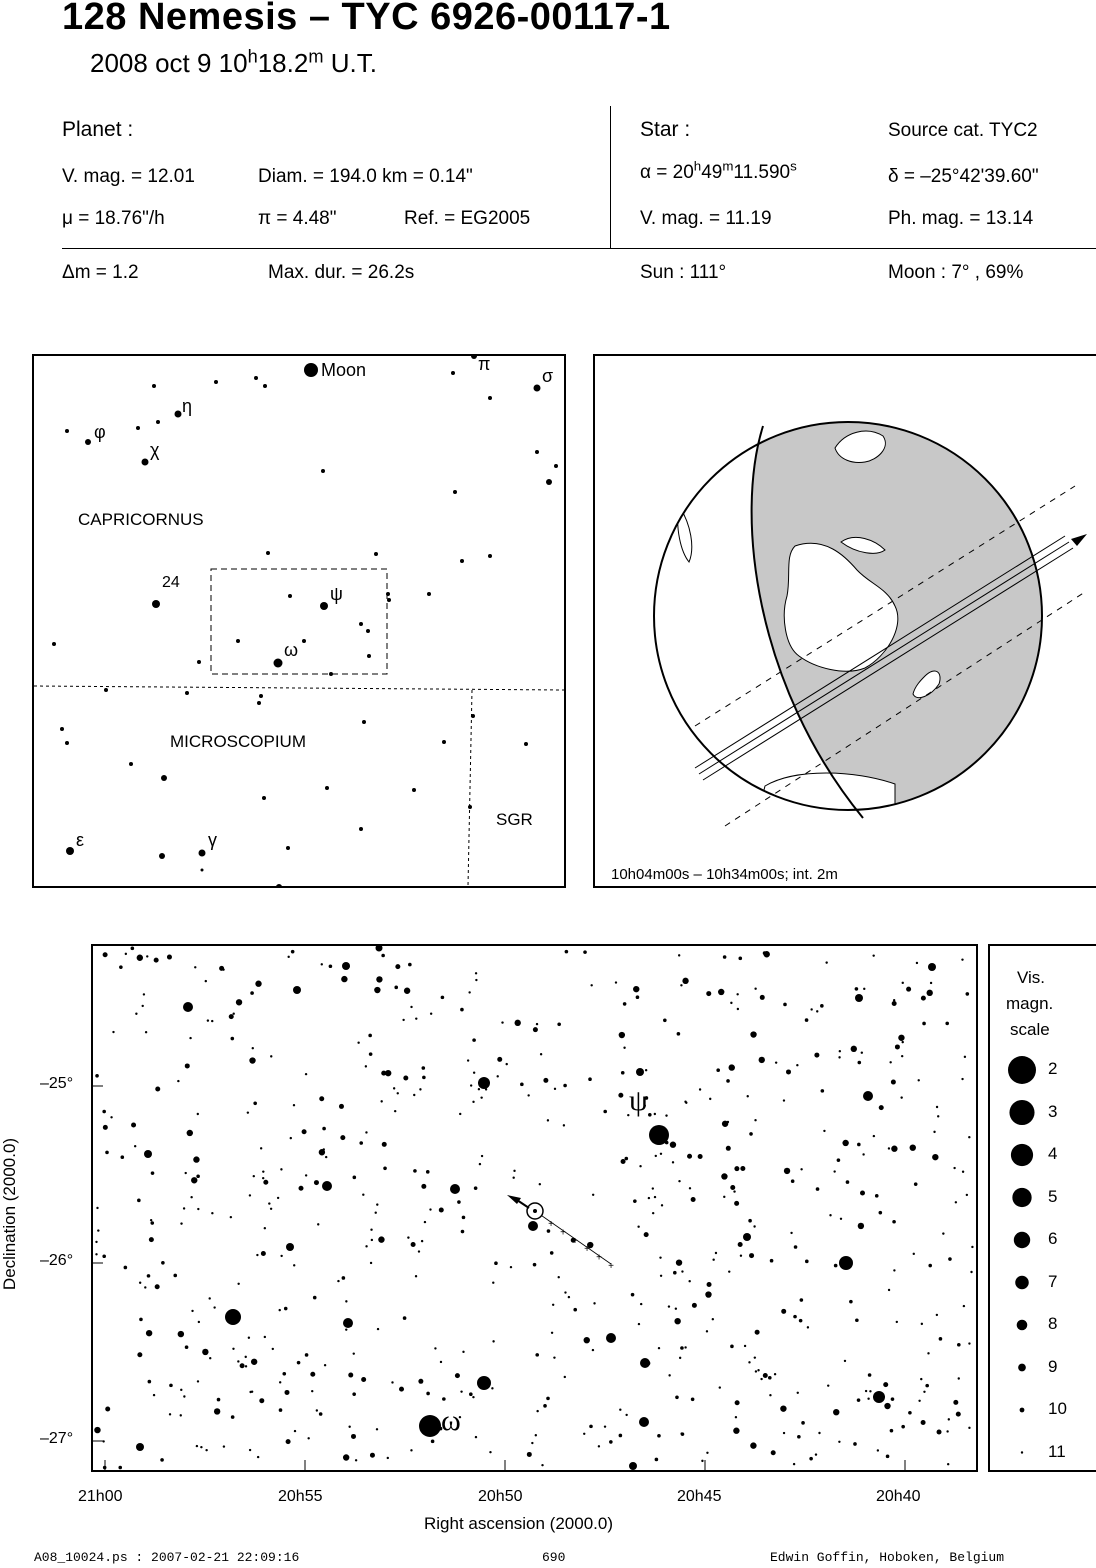  I want to click on star-label-phi: φ, so click(100, 432).